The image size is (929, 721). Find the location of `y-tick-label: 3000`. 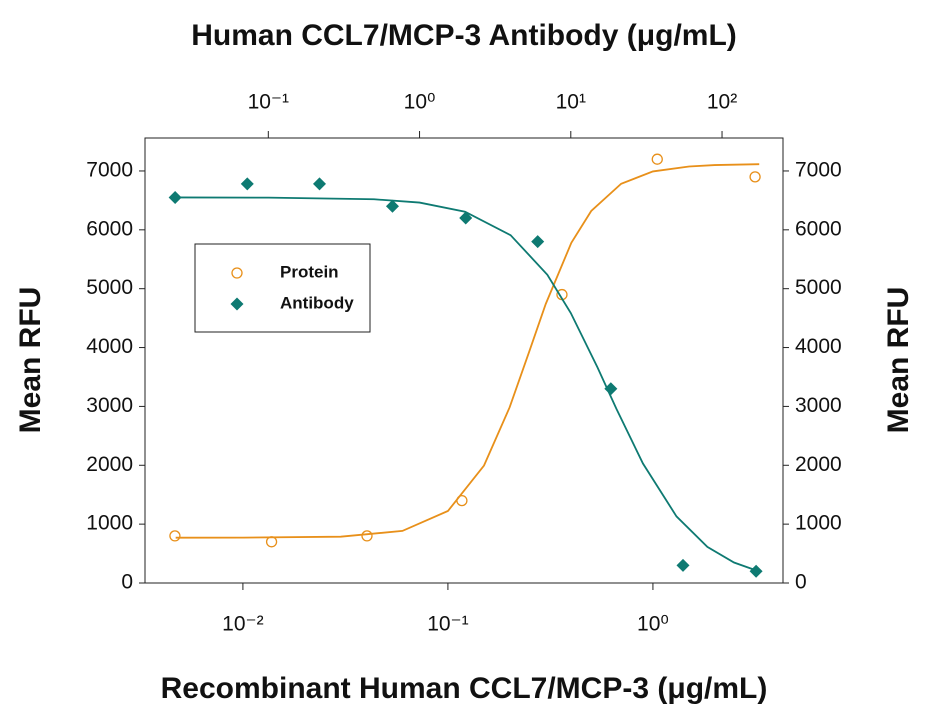

y-tick-label: 3000 is located at coordinates (109, 405).